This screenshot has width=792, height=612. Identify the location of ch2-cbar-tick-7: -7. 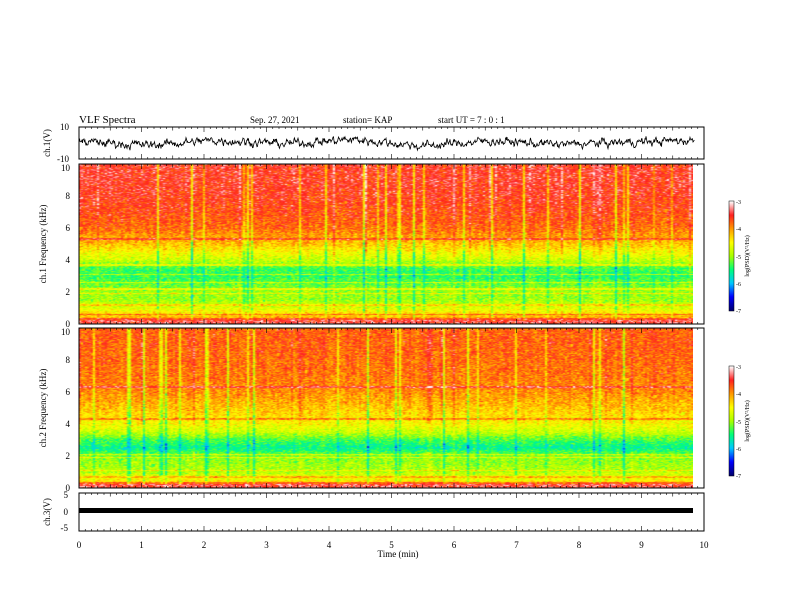
(738, 477).